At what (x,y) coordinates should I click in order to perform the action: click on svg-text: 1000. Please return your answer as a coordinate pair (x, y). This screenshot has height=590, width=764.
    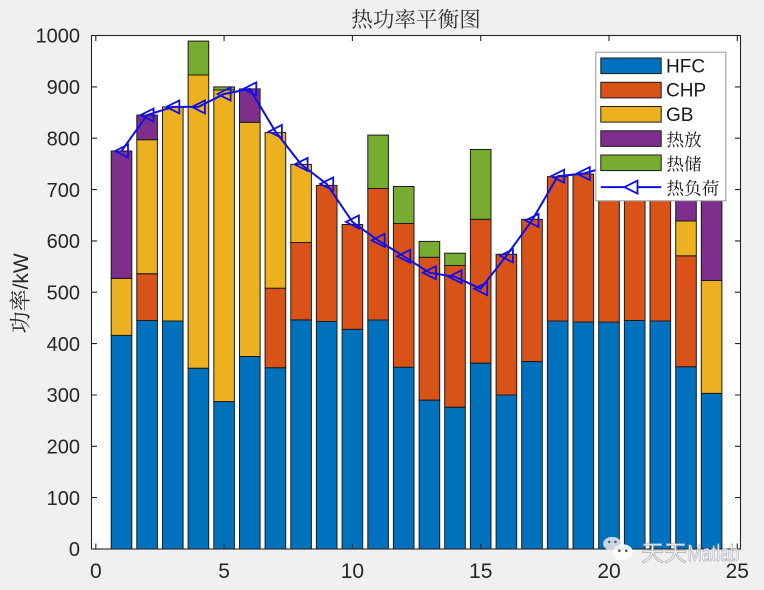
    Looking at the image, I should click on (58, 37).